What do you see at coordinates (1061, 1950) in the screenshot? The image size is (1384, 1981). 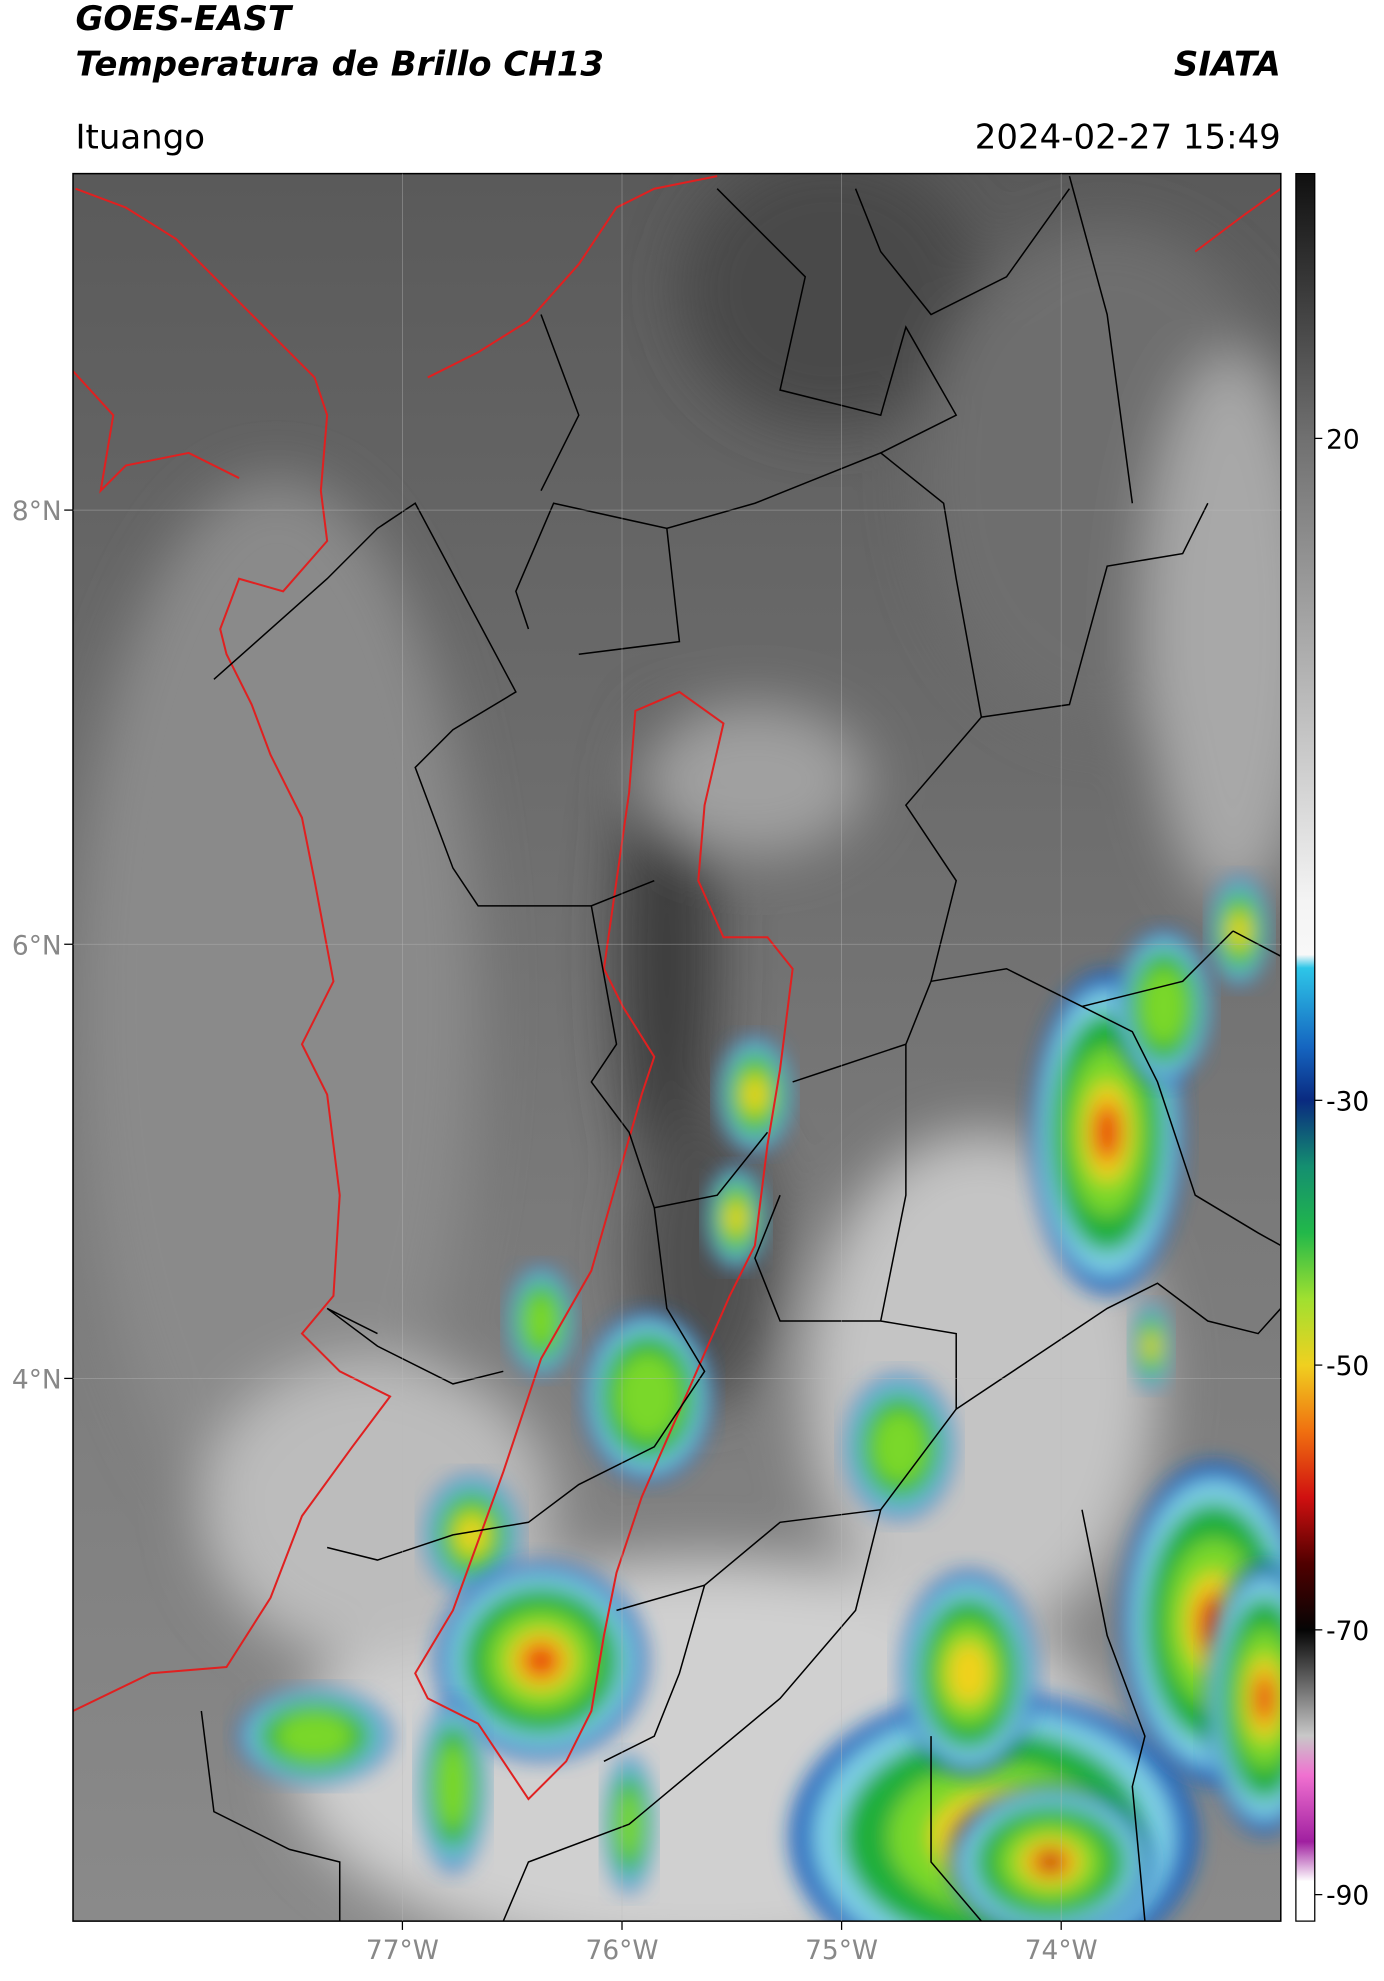 I see `x-tick-label: 74°W` at bounding box center [1061, 1950].